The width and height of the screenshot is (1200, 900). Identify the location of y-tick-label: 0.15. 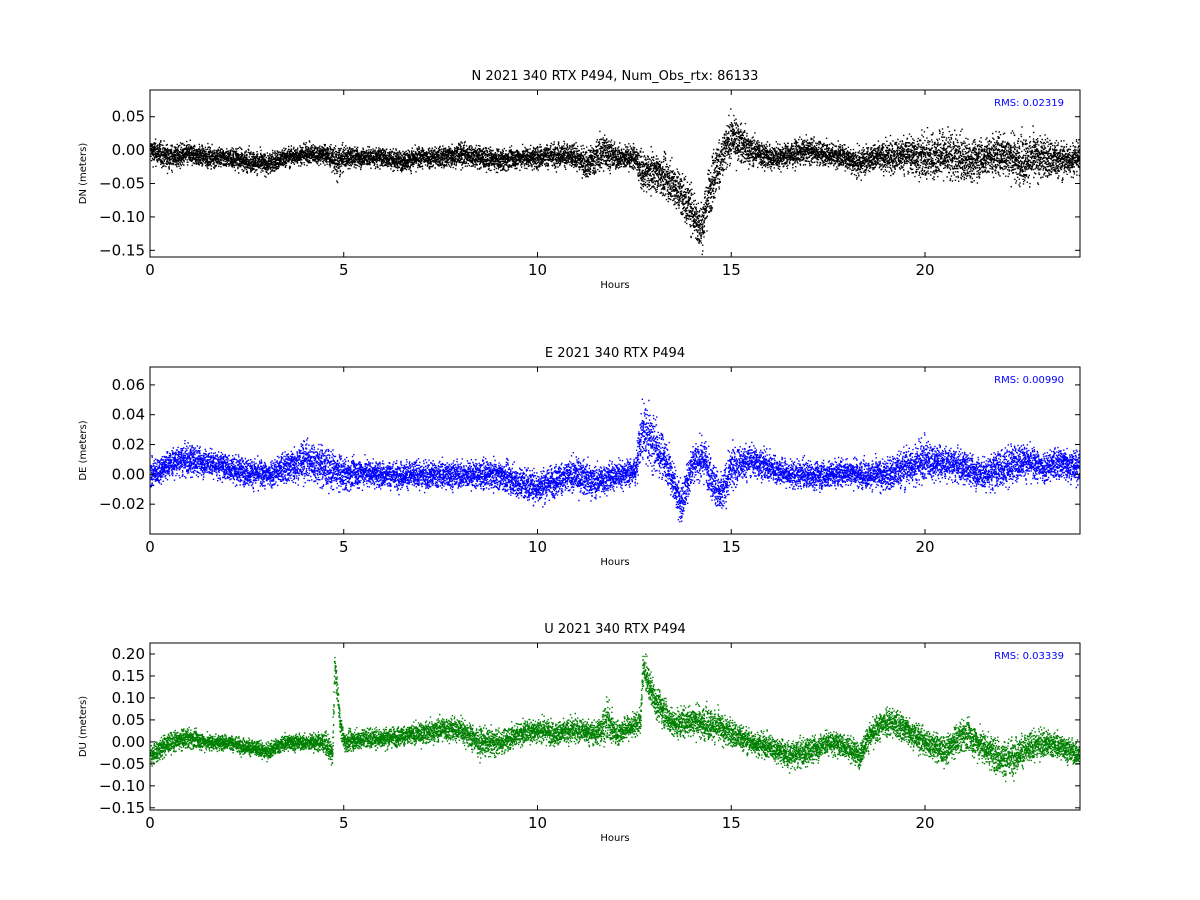
(128, 676).